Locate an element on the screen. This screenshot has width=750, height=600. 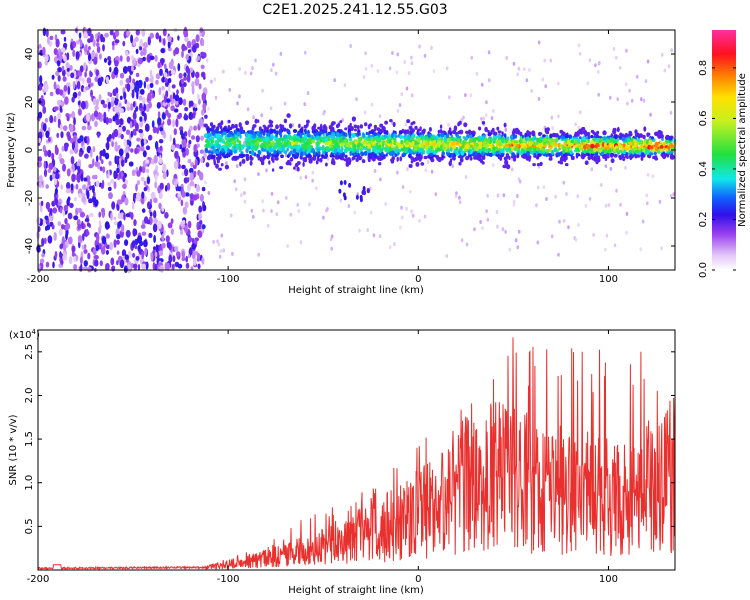
y-tick-label: -40 is located at coordinates (29, 246).